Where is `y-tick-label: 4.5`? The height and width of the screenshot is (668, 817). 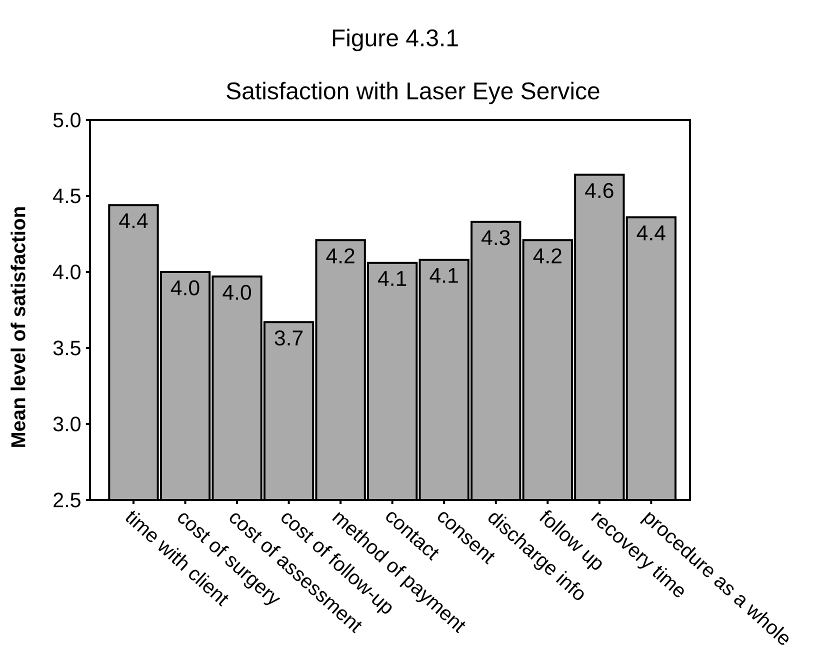
y-tick-label: 4.5 is located at coordinates (66, 196).